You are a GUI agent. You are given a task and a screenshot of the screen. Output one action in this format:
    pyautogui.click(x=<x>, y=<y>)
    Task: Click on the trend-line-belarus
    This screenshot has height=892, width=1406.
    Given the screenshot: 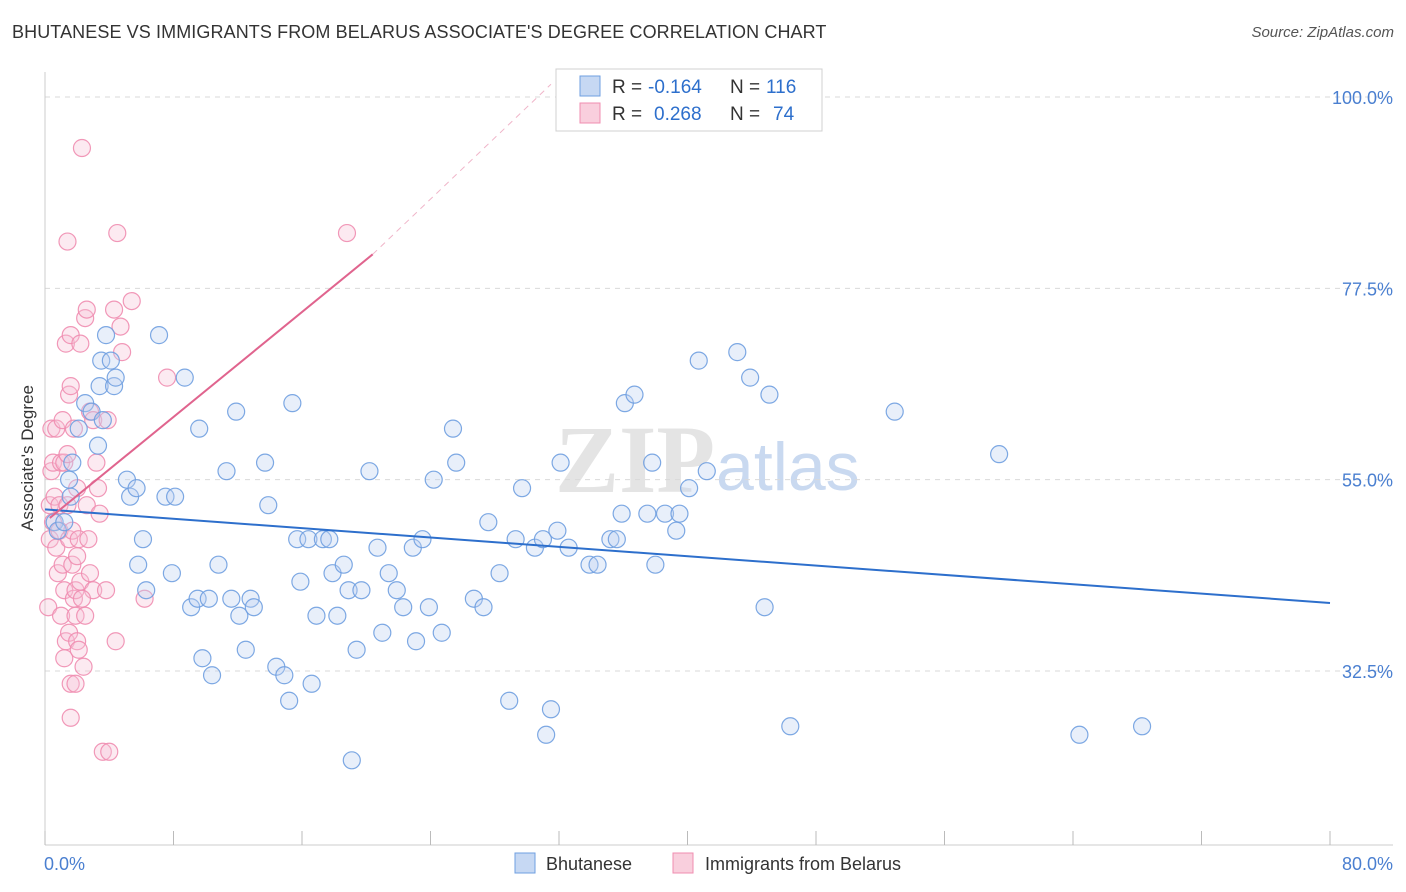 What is the action you would take?
    pyautogui.click(x=211, y=386)
    